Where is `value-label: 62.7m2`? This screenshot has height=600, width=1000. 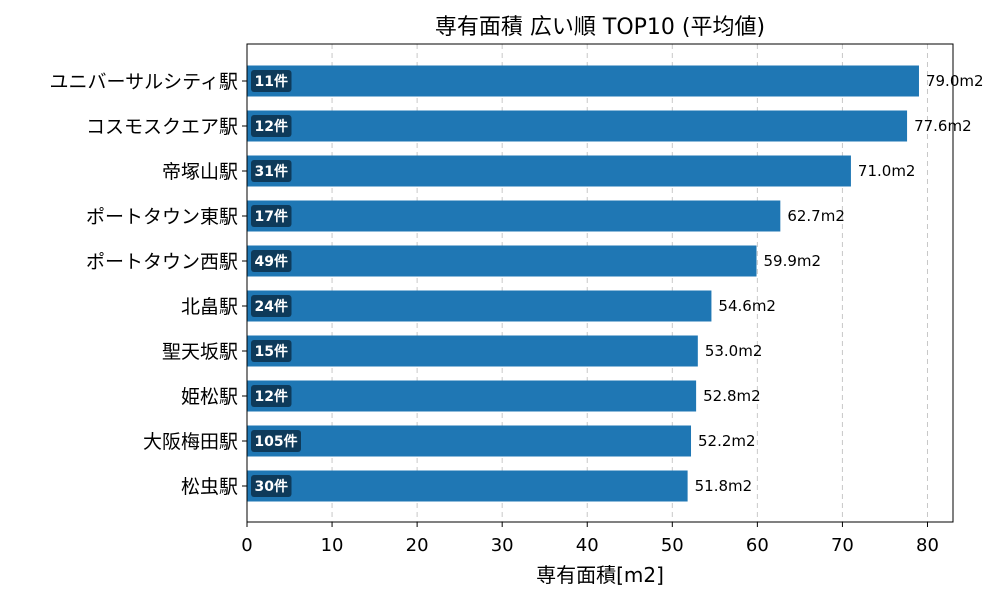
value-label: 62.7m2 is located at coordinates (816, 216).